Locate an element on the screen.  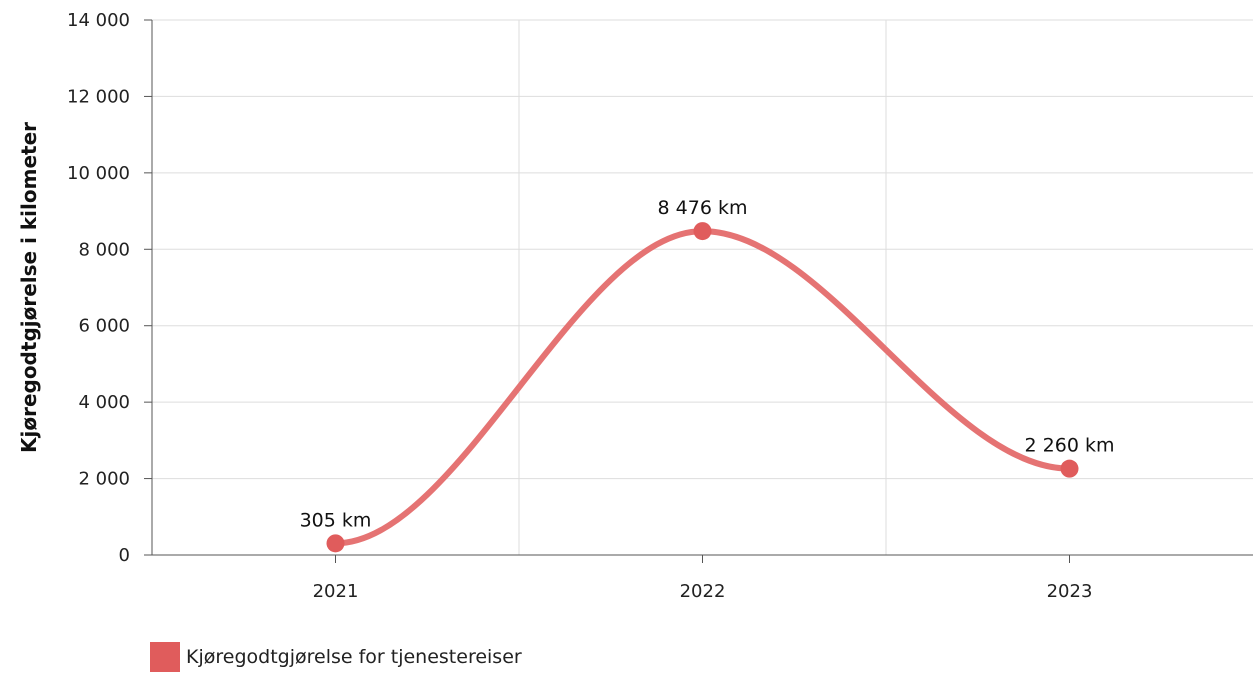
y-tick-label: 2 000 is located at coordinates (104, 479).